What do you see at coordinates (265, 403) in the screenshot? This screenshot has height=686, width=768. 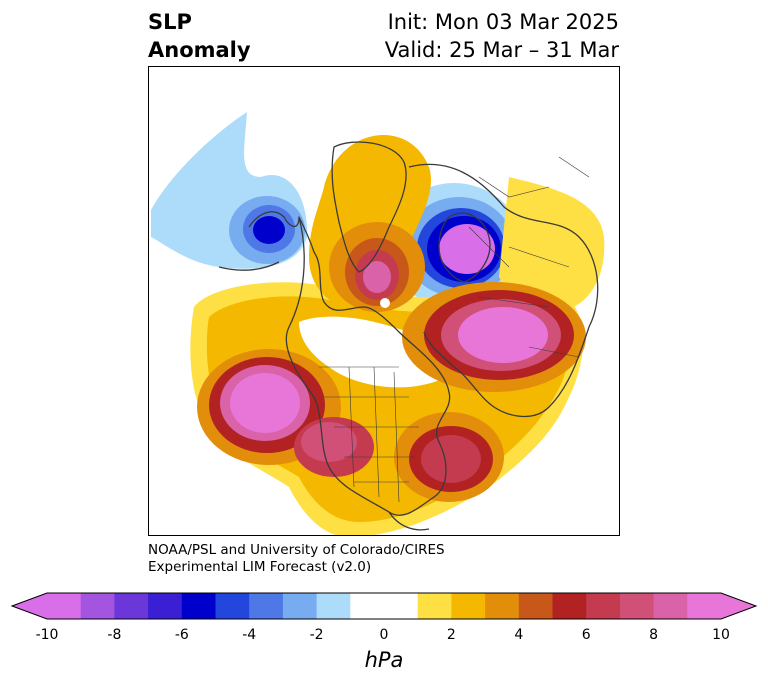 I see `anomaly-contour-e4` at bounding box center [265, 403].